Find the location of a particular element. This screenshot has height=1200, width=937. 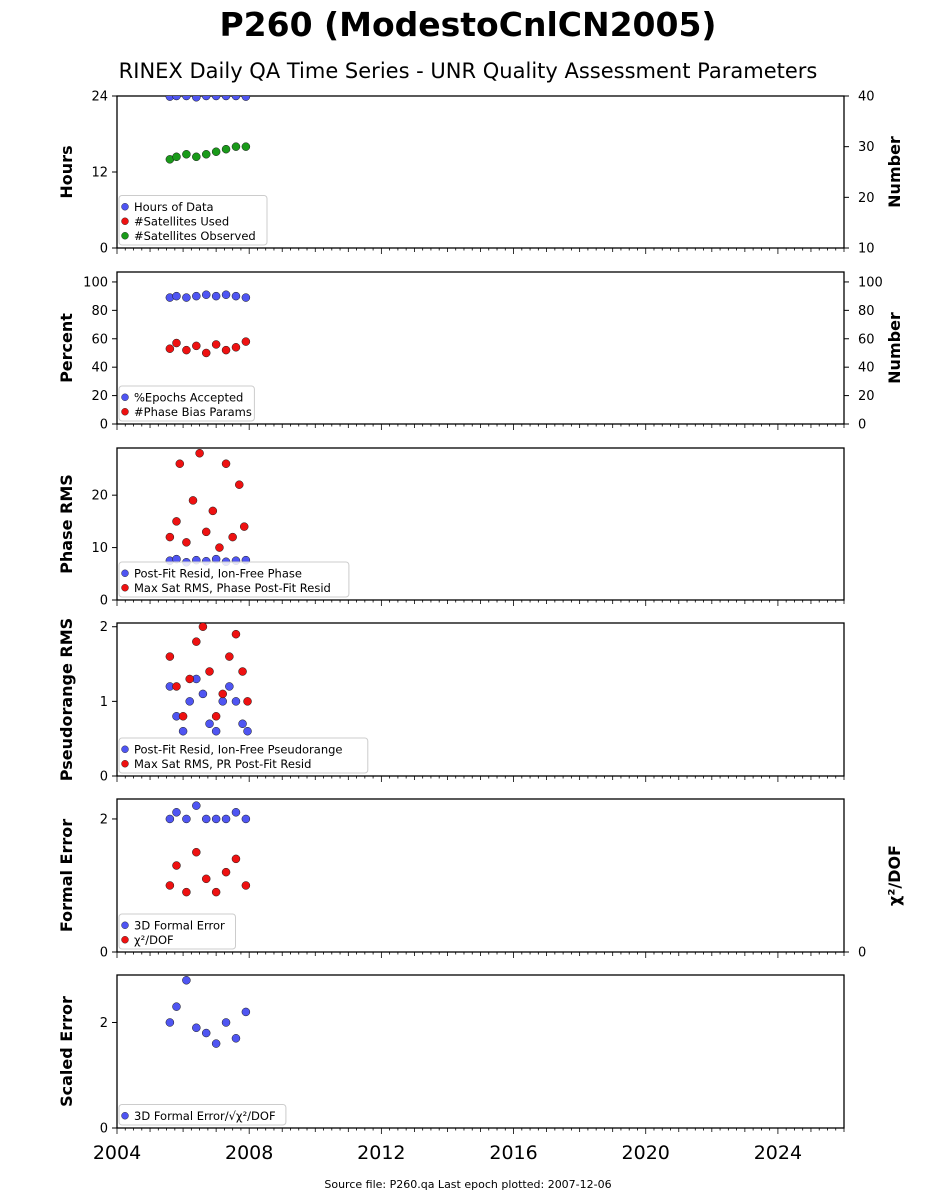

y-tick-label: 10 is located at coordinates (99, 548).